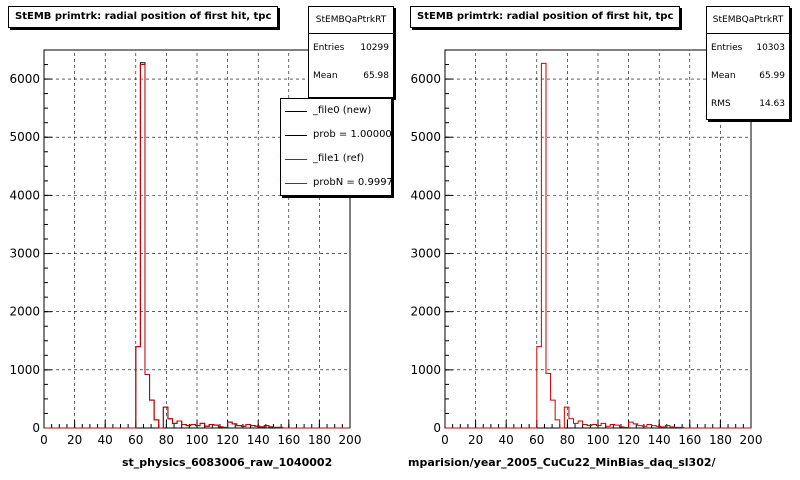 Image resolution: width=800 pixels, height=480 pixels. What do you see at coordinates (772, 76) in the screenshot?
I see `stats-value: 65.99` at bounding box center [772, 76].